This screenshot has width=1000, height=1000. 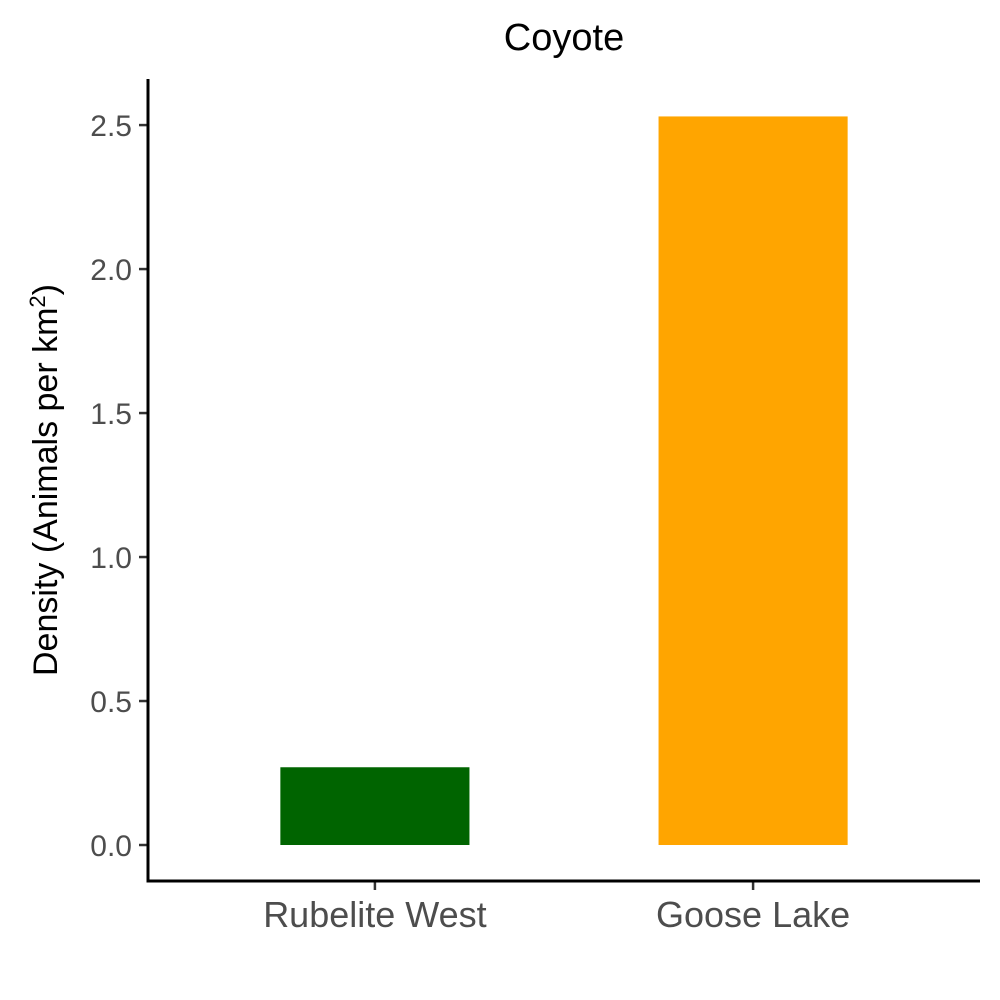 I want to click on bar-goose-lake, so click(x=753, y=481).